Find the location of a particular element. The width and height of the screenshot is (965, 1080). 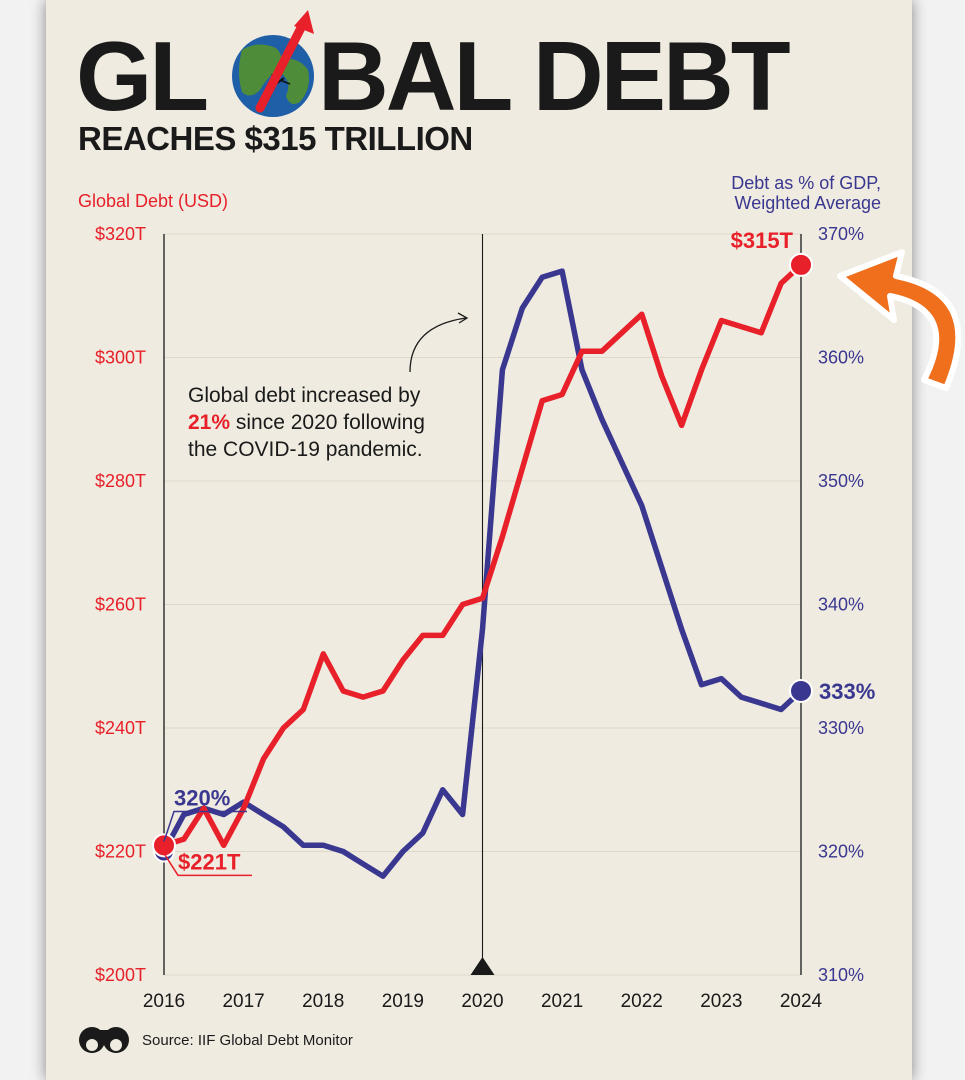

title-part2: BAL DEBT is located at coordinates (554, 76).